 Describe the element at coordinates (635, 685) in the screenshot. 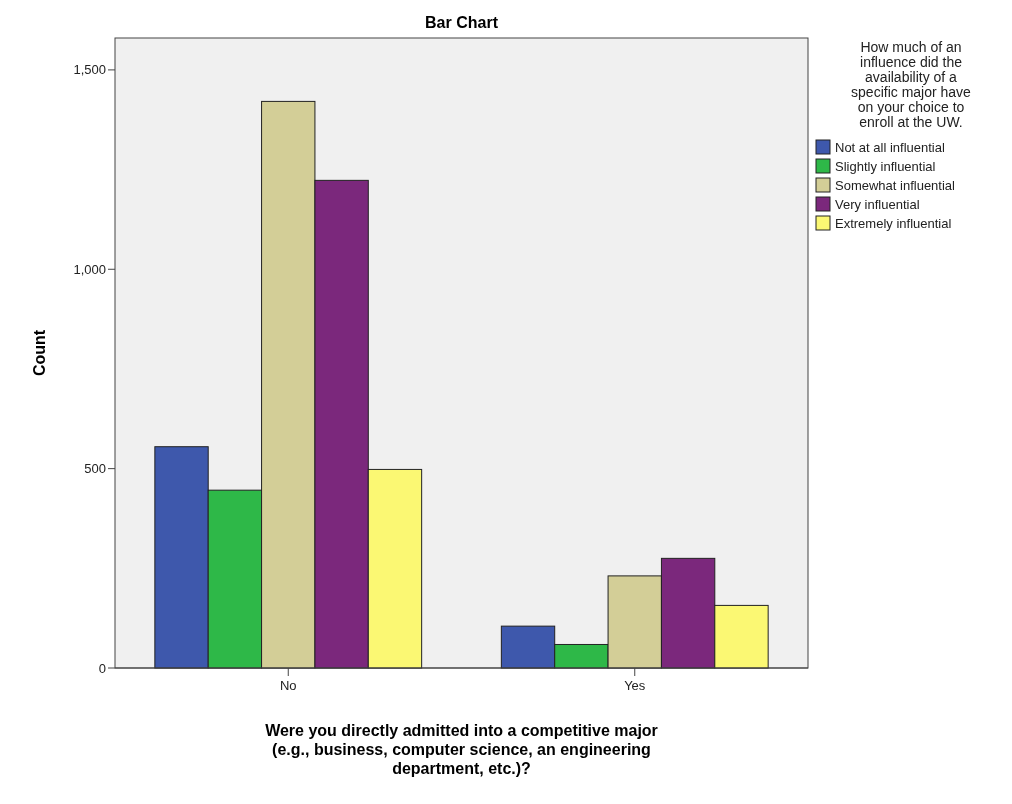

I see `x-tick-label: Yes` at that location.